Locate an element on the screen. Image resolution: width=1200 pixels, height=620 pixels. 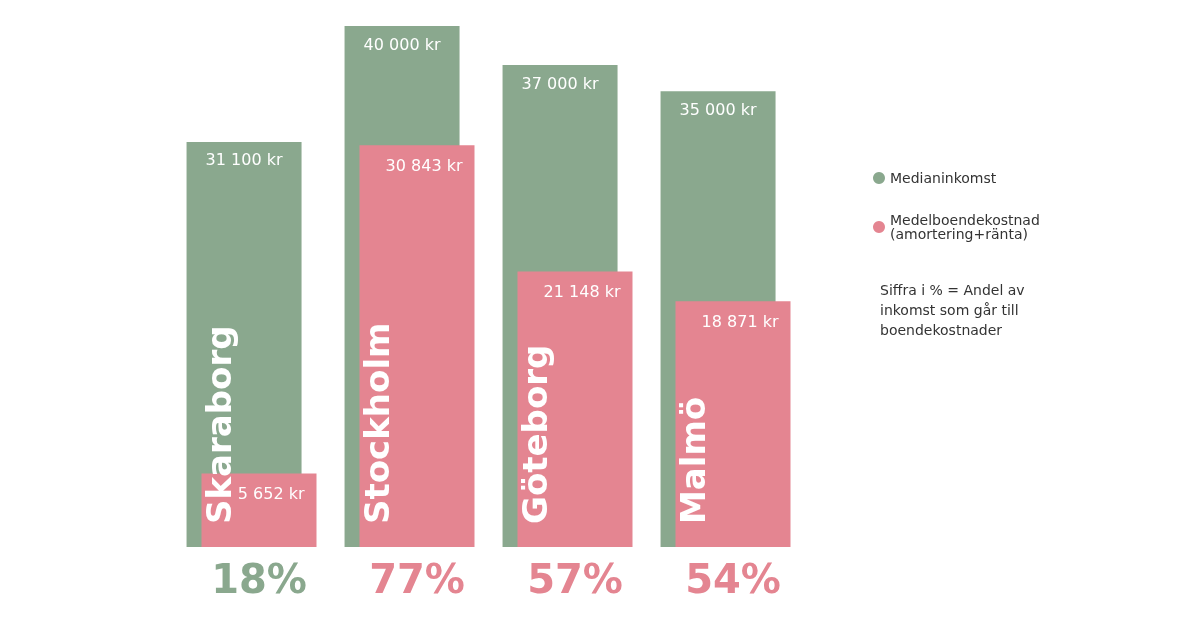
x-tick-label: Malmö is located at coordinates (693, 460).